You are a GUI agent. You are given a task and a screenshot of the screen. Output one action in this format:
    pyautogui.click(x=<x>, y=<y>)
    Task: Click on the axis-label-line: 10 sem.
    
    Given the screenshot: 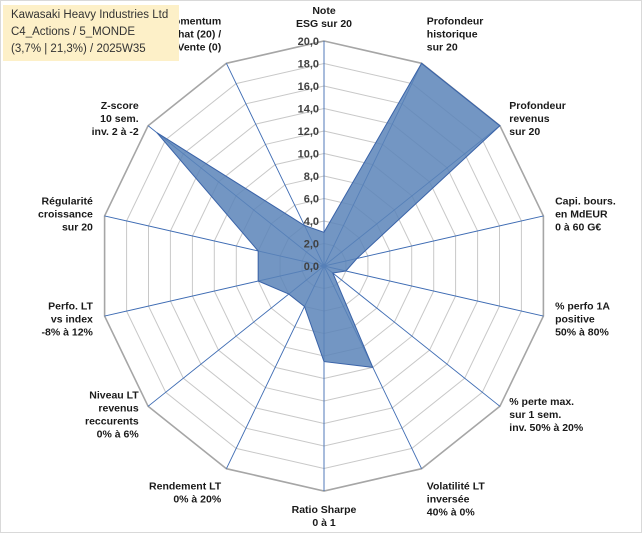 What is the action you would take?
    pyautogui.click(x=119, y=119)
    